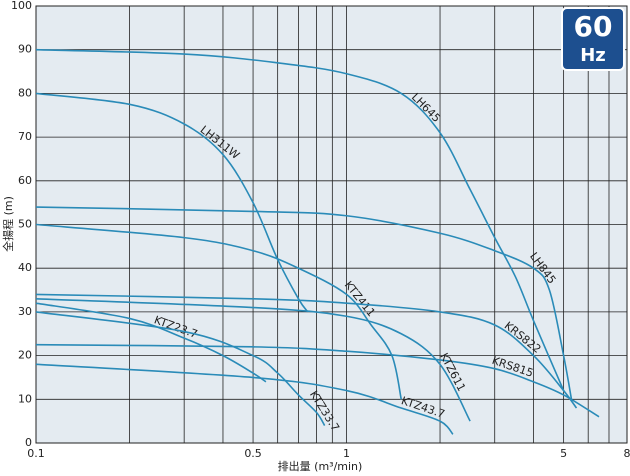 This screenshot has height=476, width=630. Describe the element at coordinates (25, 398) in the screenshot. I see `y-tick-label: 10` at that location.